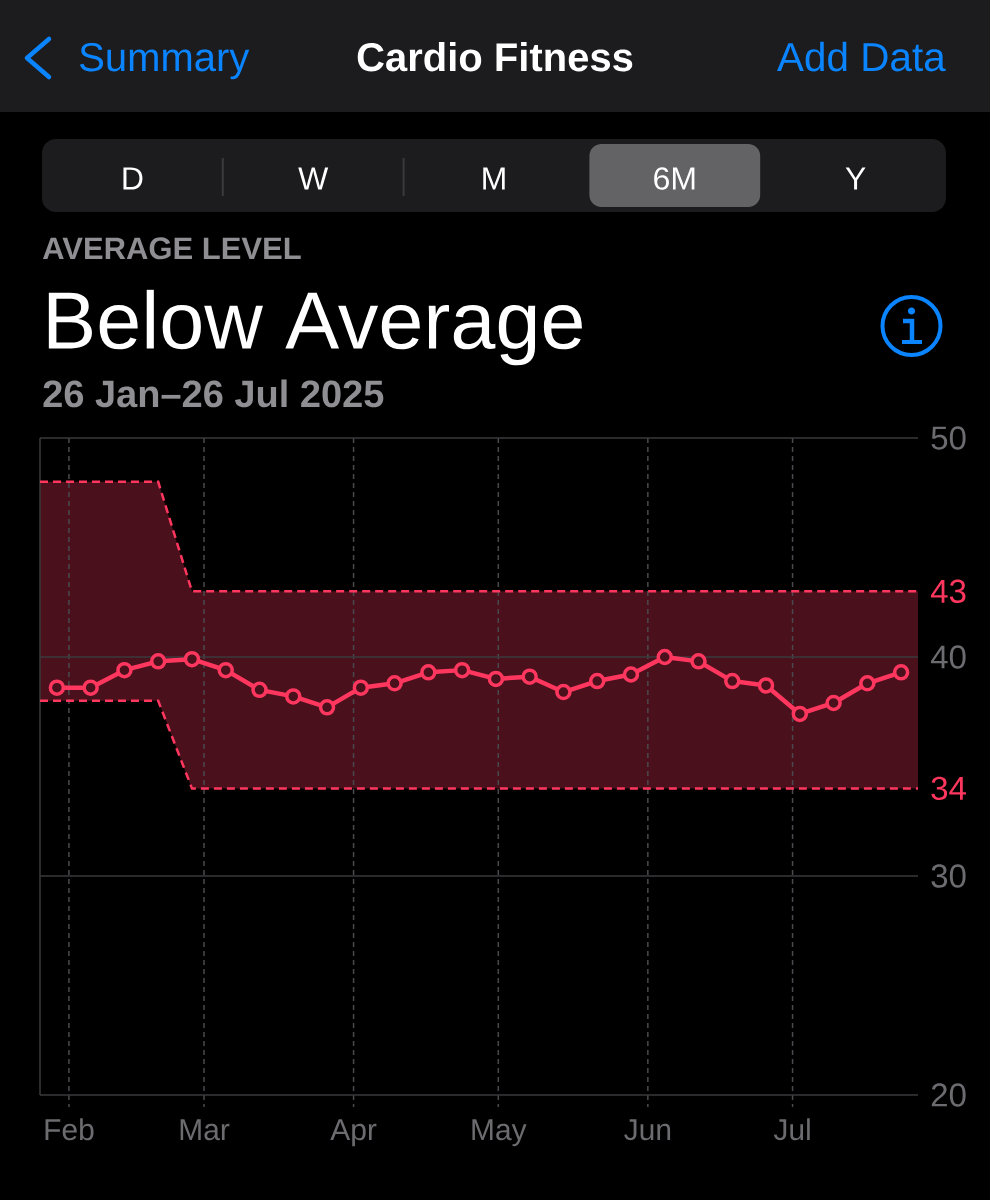 This screenshot has height=1200, width=990. Describe the element at coordinates (495, 57) in the screenshot. I see `chart-title: Cardio Fitness` at that location.